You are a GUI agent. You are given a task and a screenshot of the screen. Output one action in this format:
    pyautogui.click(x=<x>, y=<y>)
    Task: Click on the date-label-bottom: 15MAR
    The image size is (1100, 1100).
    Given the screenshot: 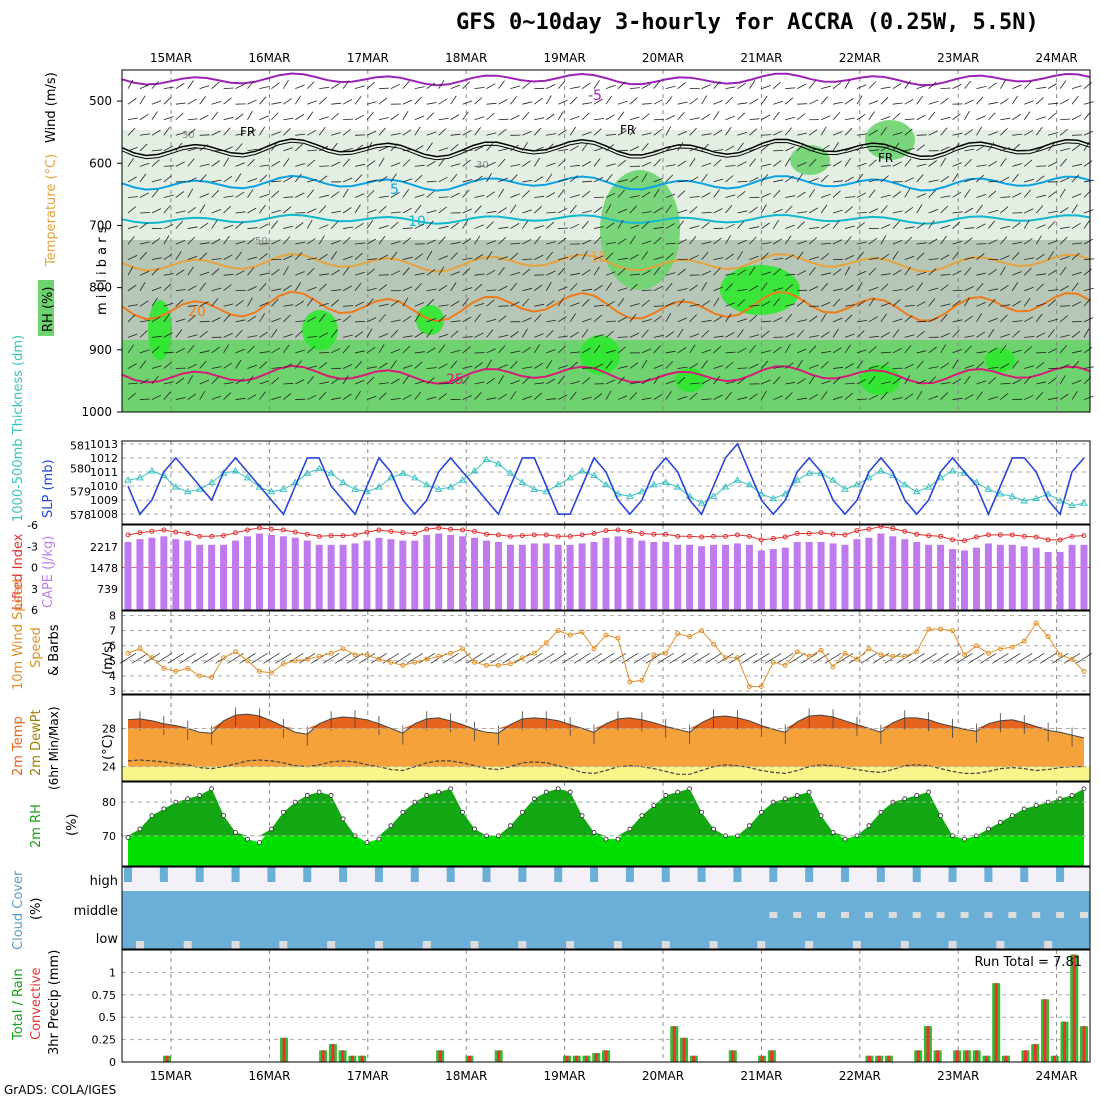 What is the action you would take?
    pyautogui.click(x=171, y=1076)
    